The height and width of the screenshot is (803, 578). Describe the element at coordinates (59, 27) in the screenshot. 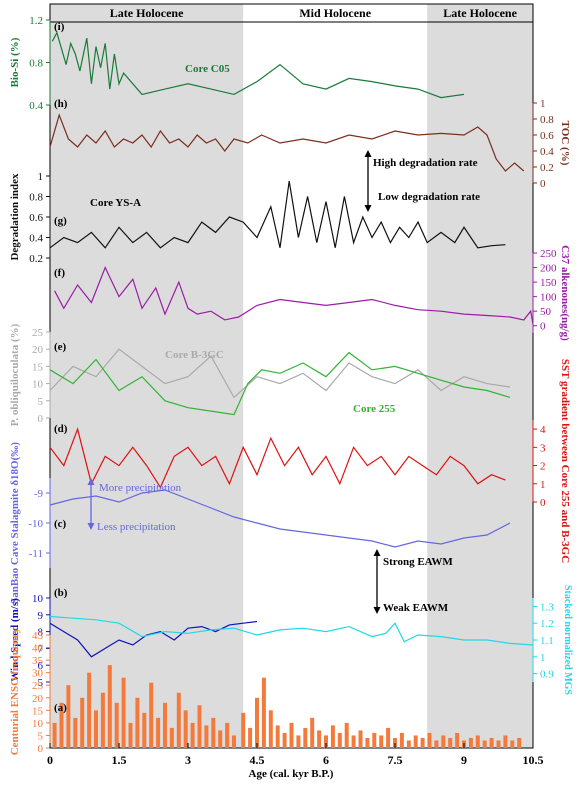

I see `panel-label-i: (i)` at that location.